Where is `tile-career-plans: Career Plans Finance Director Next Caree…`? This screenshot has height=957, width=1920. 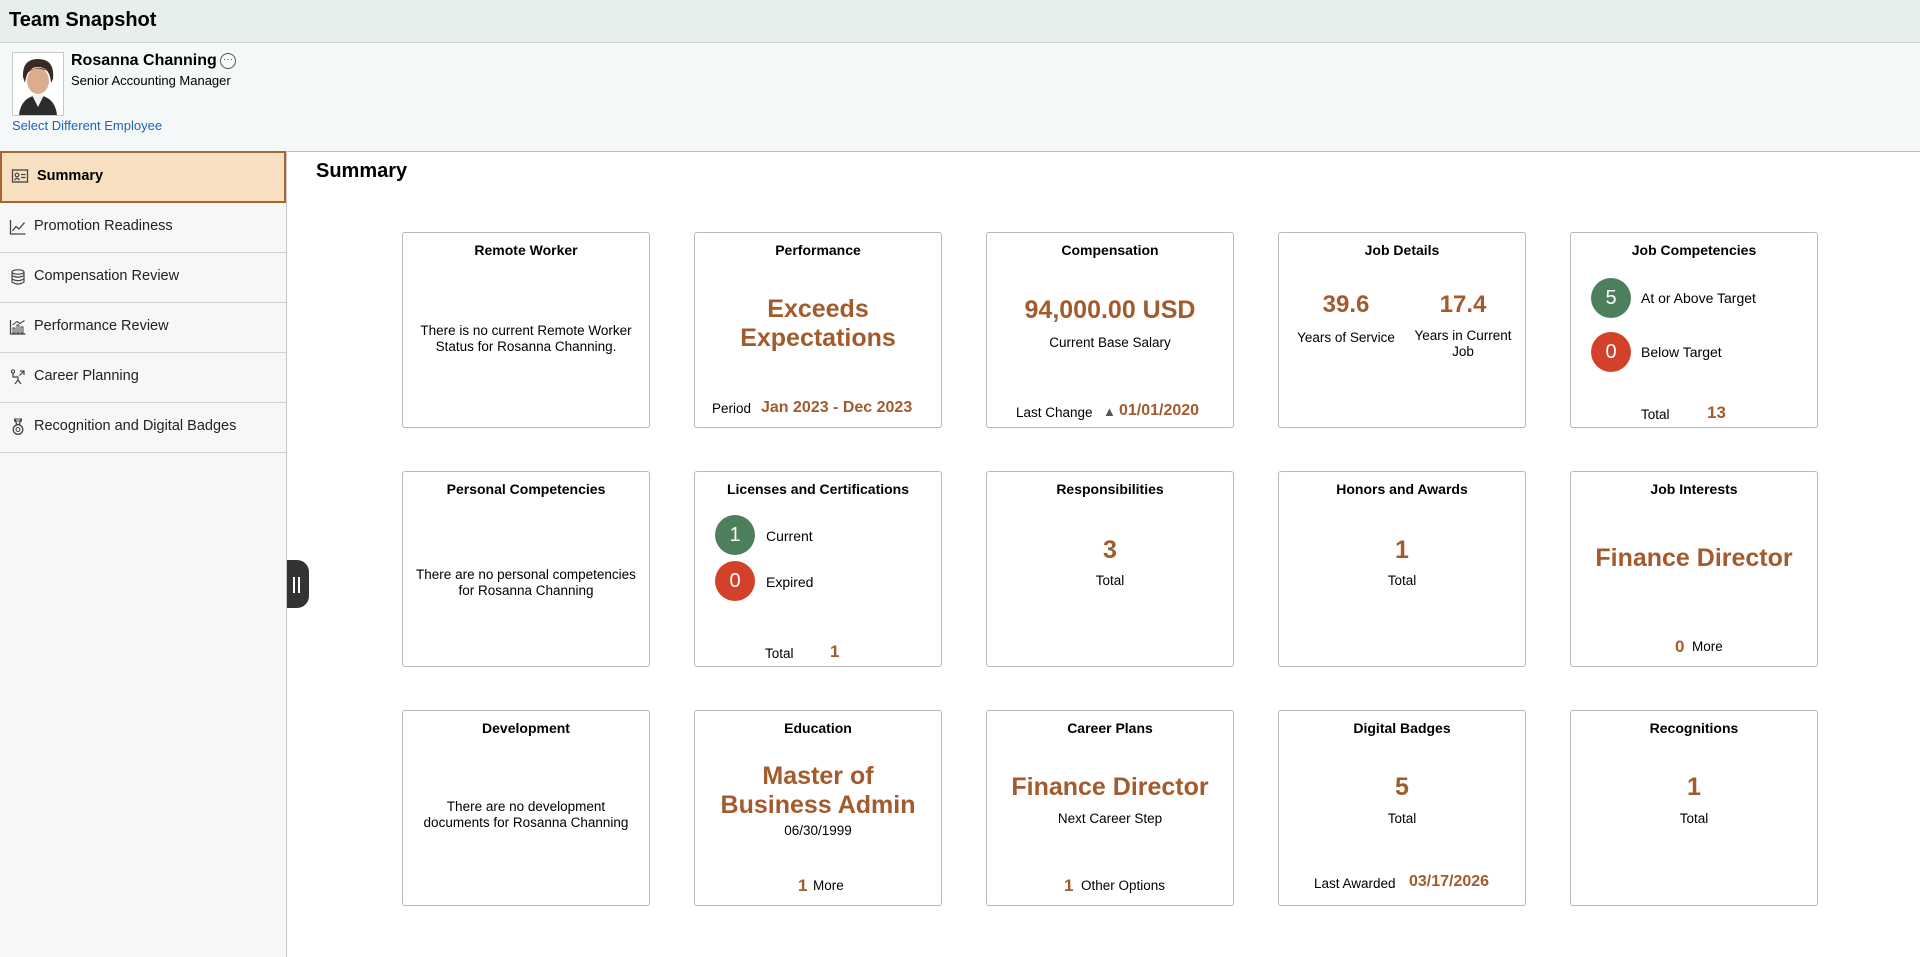 tile-career-plans: Career Plans Finance Director Next Caree… is located at coordinates (1110, 808).